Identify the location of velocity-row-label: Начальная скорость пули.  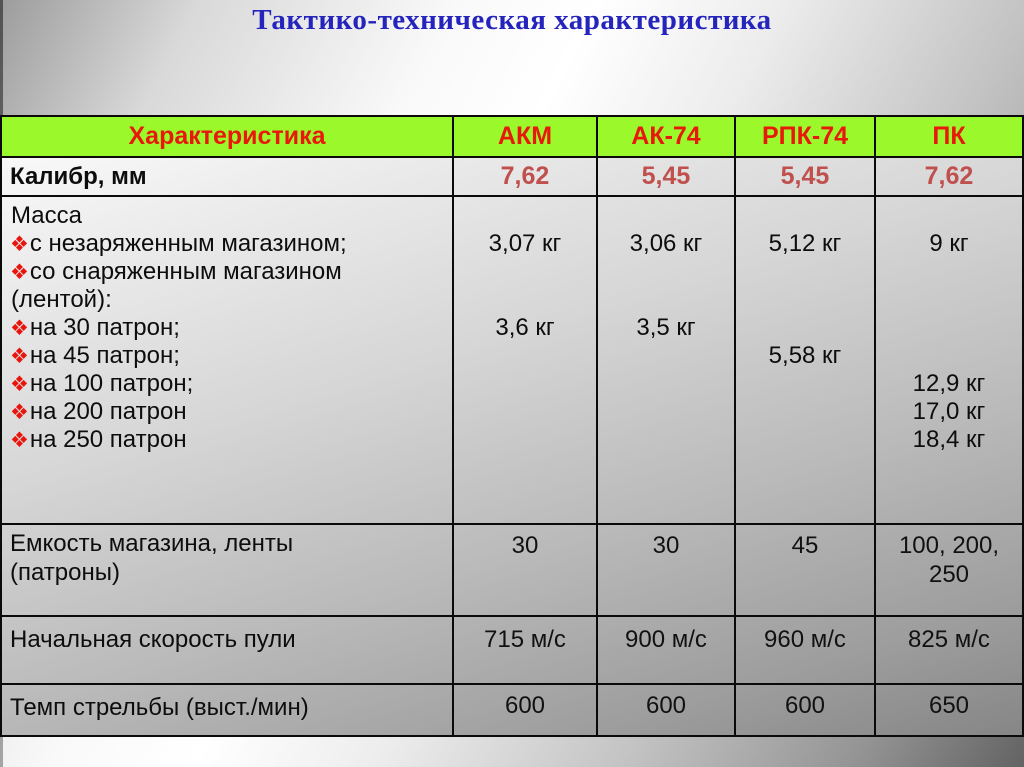
(228, 651).